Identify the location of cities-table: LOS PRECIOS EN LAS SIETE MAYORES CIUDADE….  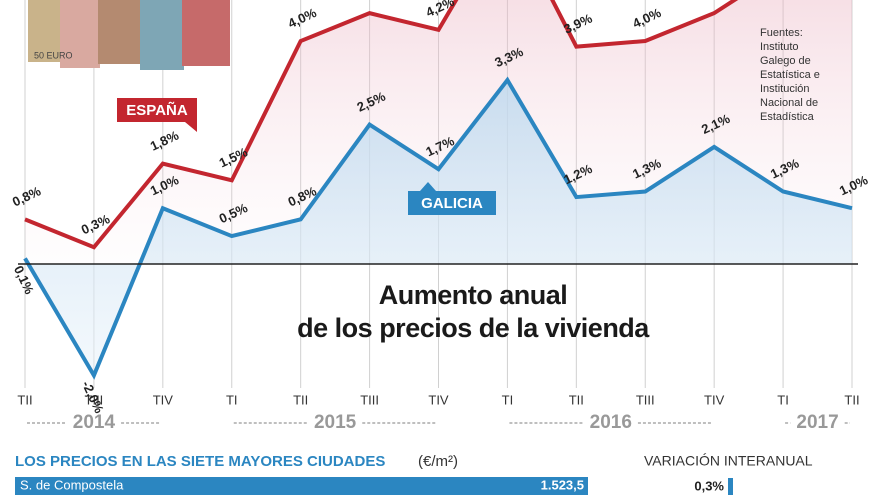
(414, 474).